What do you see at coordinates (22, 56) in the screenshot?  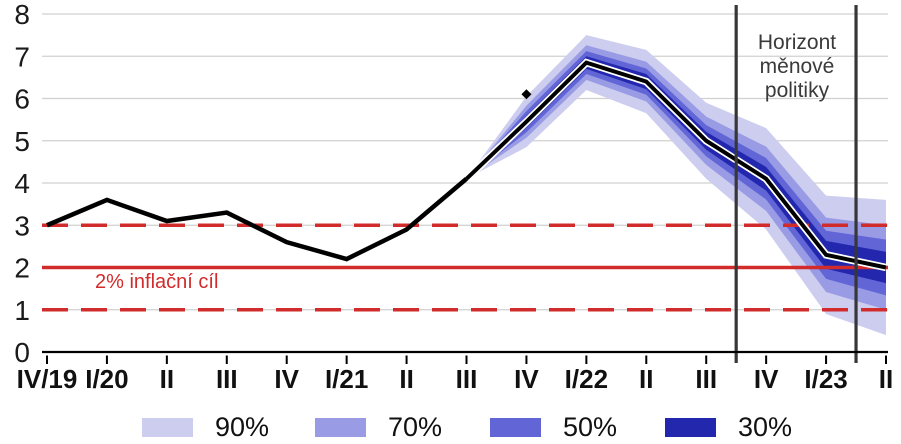 I see `y-tick-label-7: 7` at bounding box center [22, 56].